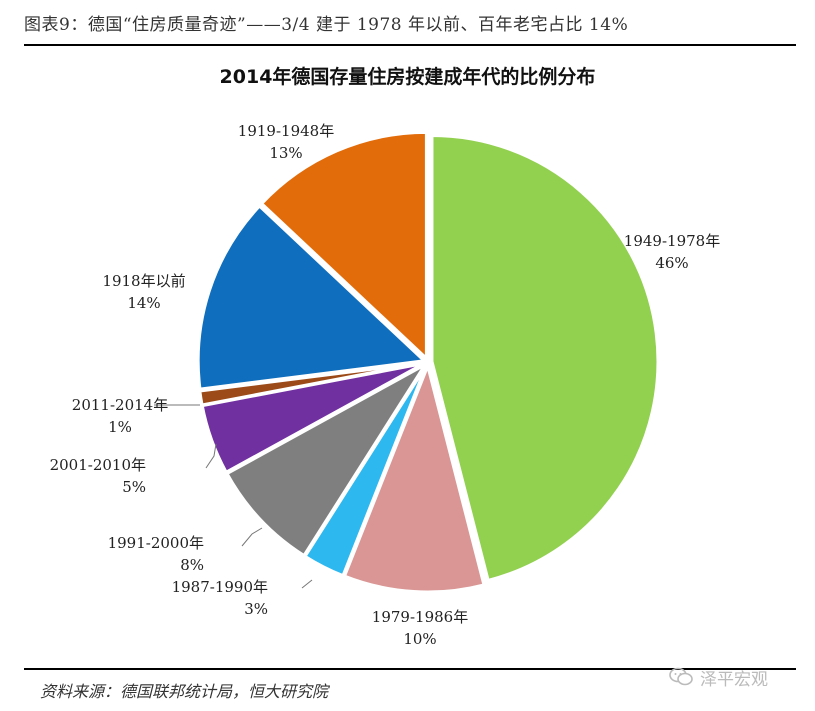 The width and height of the screenshot is (815, 711). I want to click on slice-percent-1918: 14%, so click(143, 303).